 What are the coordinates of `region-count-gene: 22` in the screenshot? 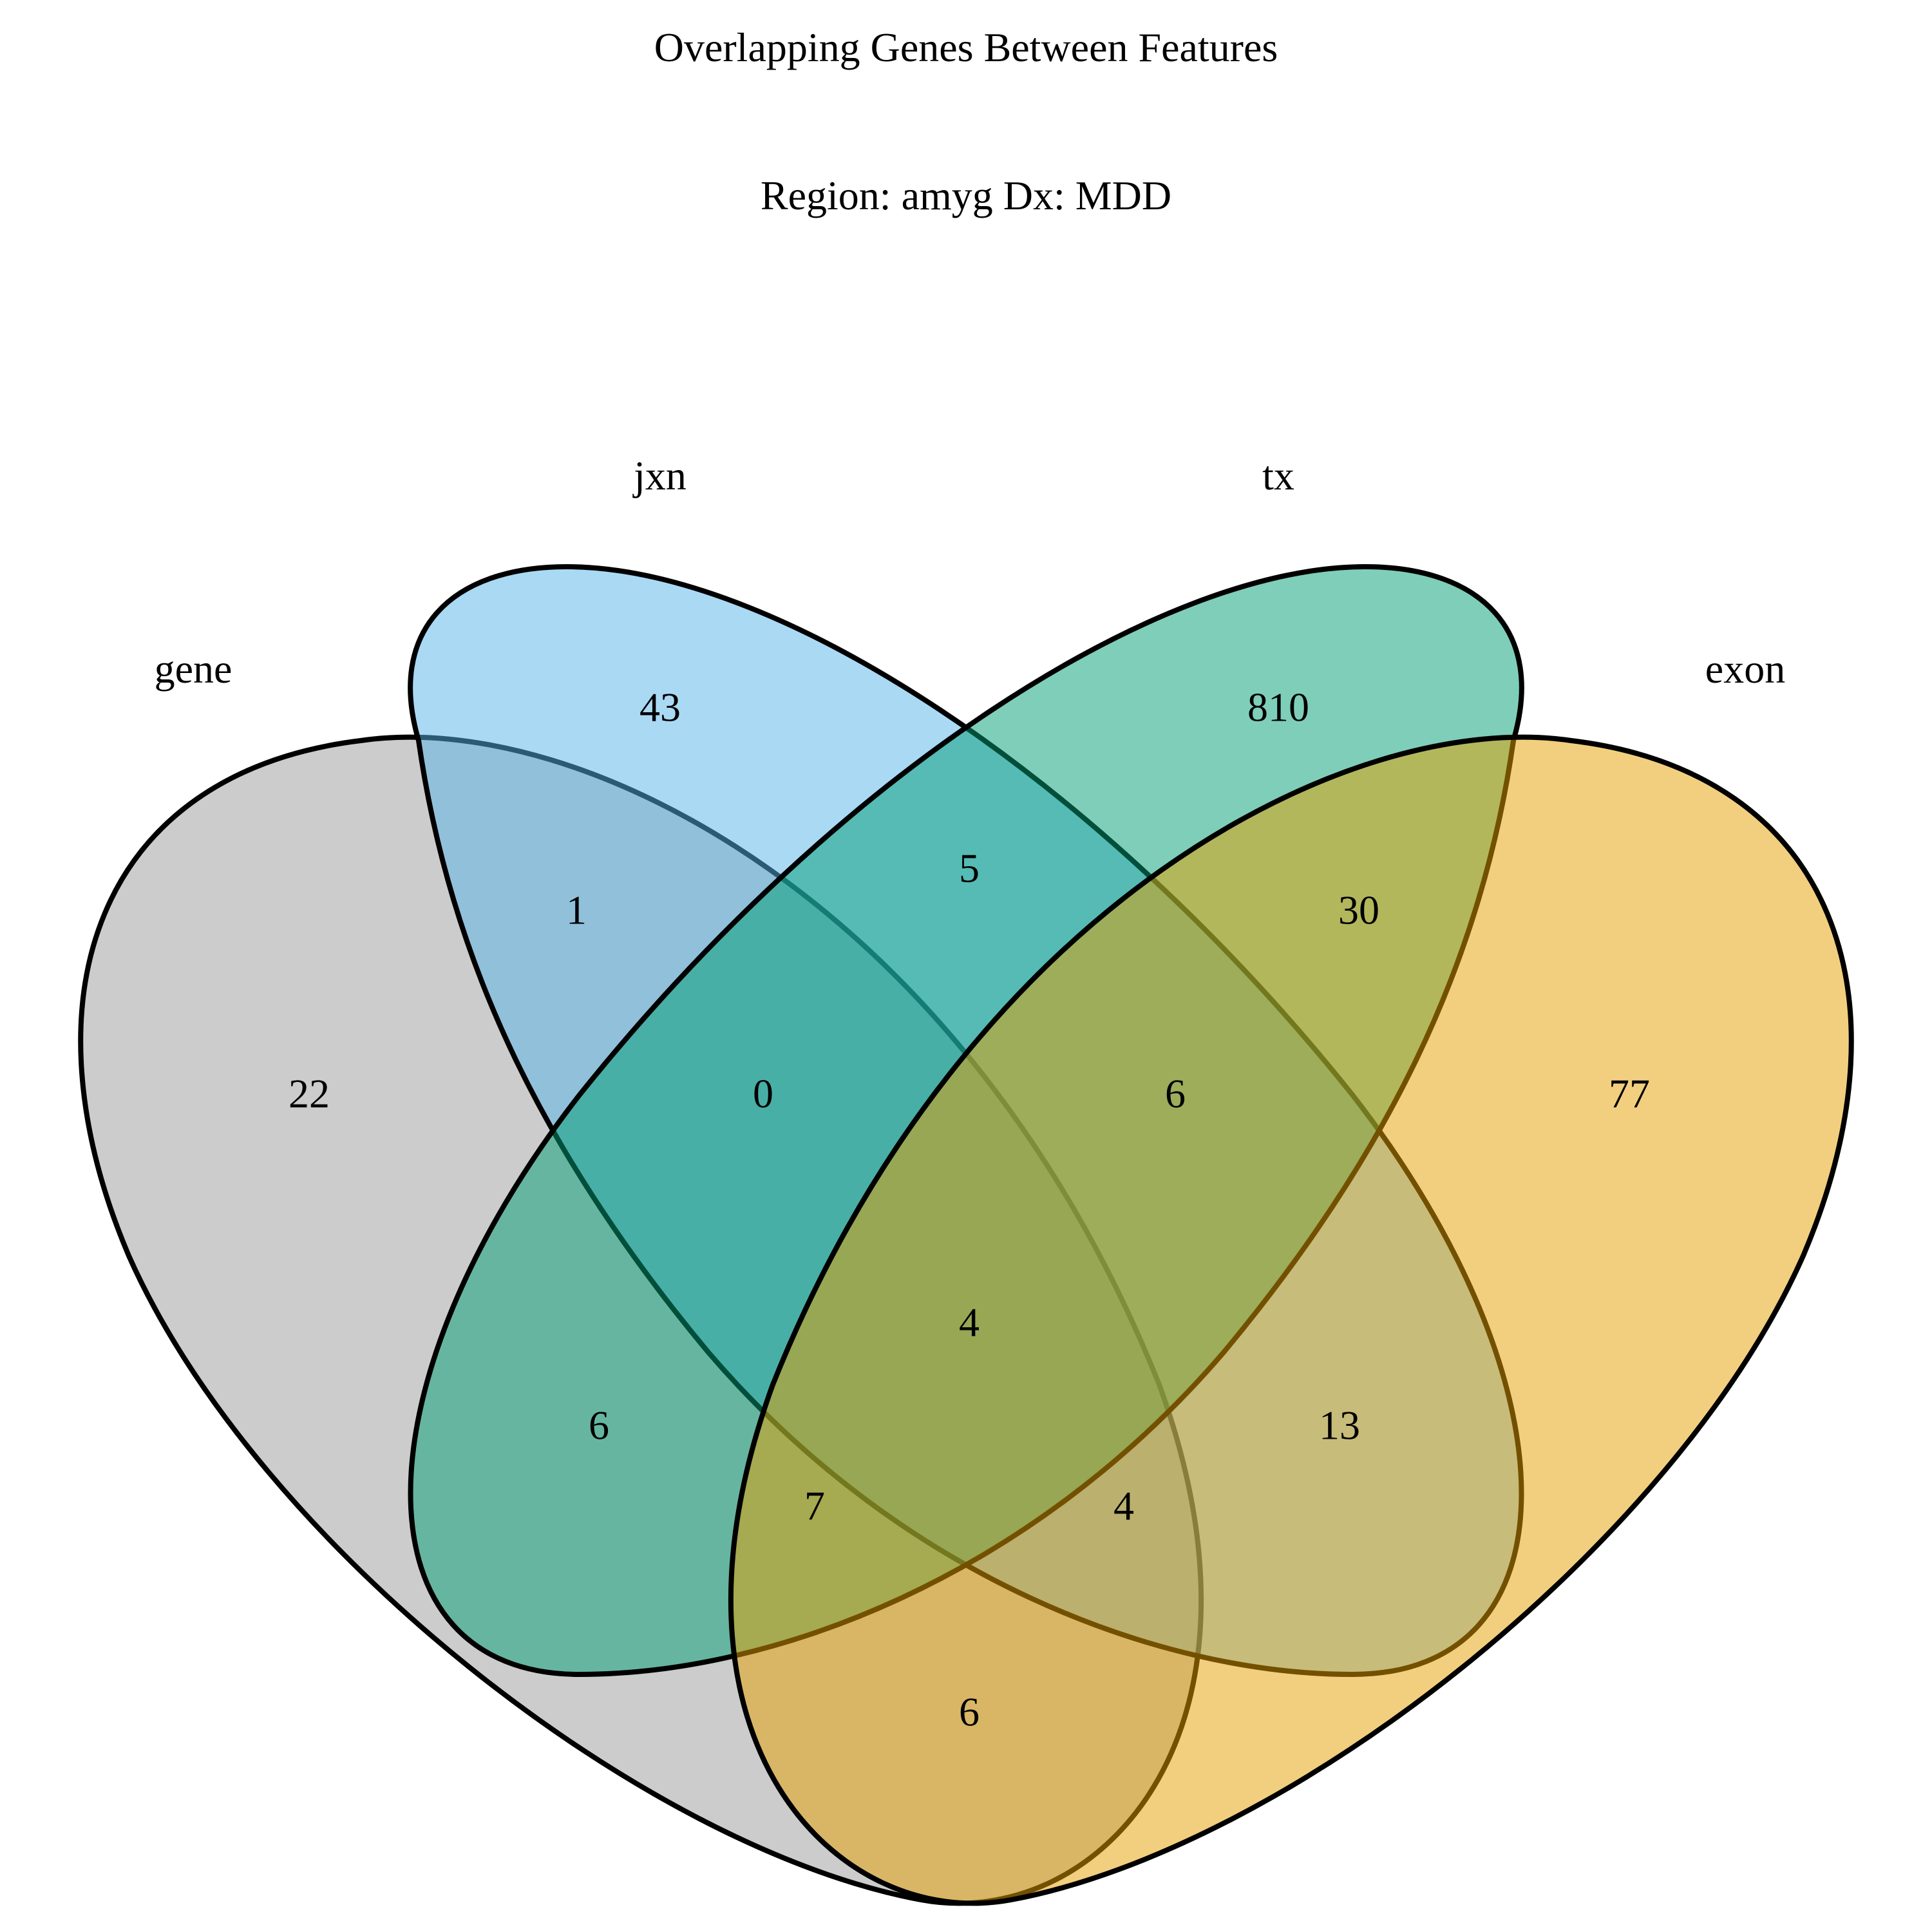 It's located at (309, 1094).